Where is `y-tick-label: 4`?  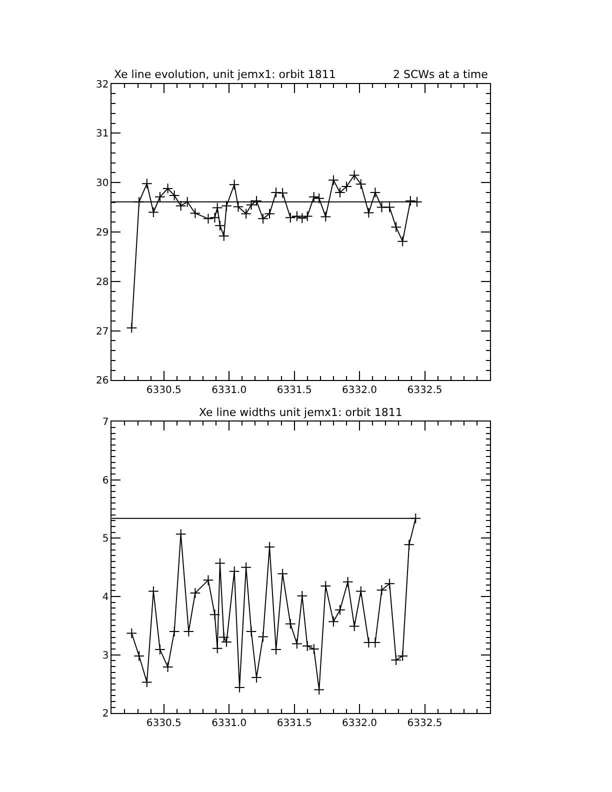
y-tick-label: 4 is located at coordinates (105, 597).